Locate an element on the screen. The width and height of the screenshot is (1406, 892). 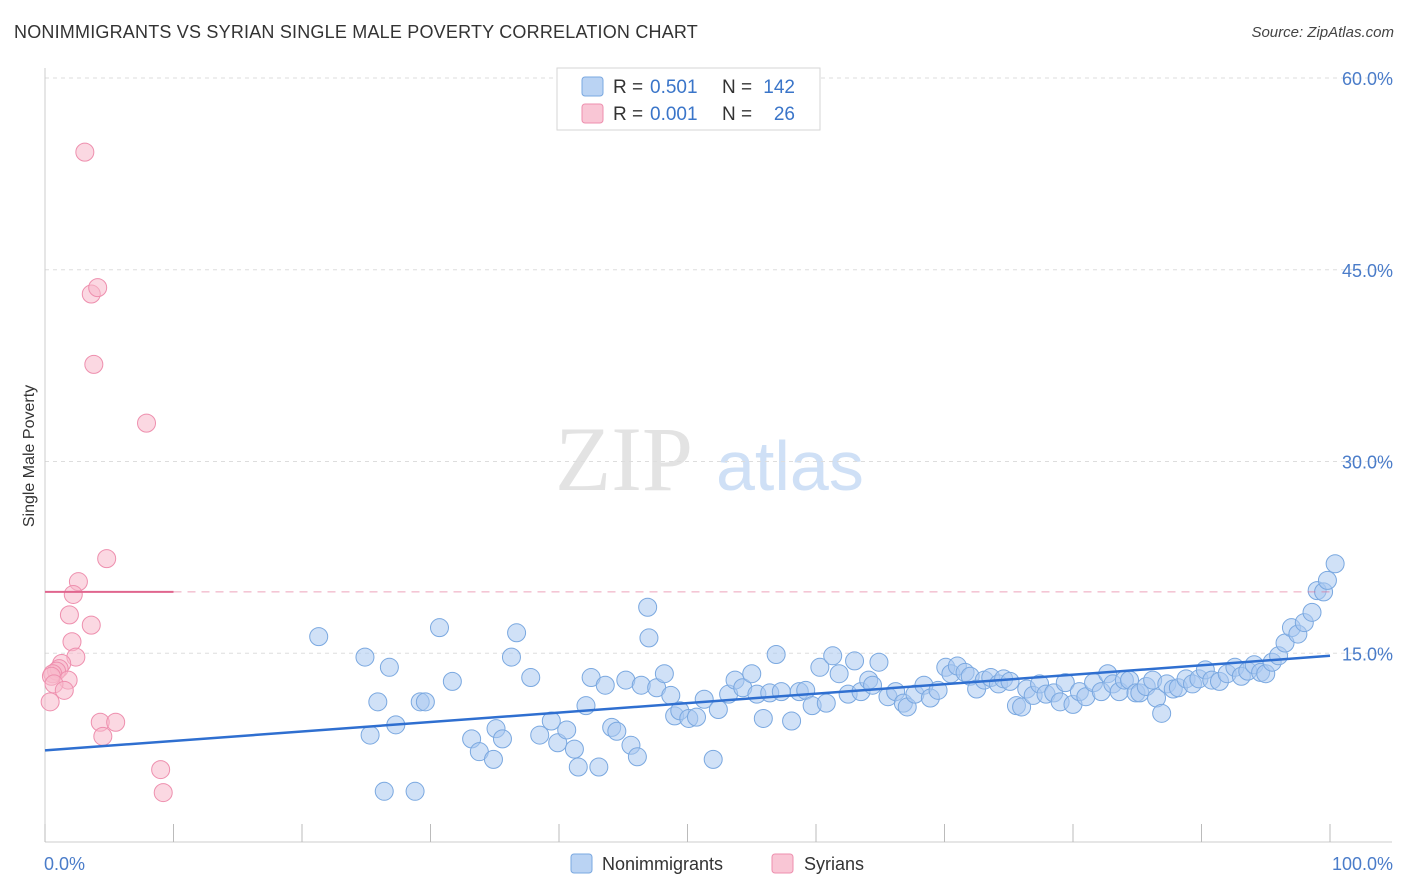
y-tick-label-15: 15.0% is located at coordinates (1367, 654).